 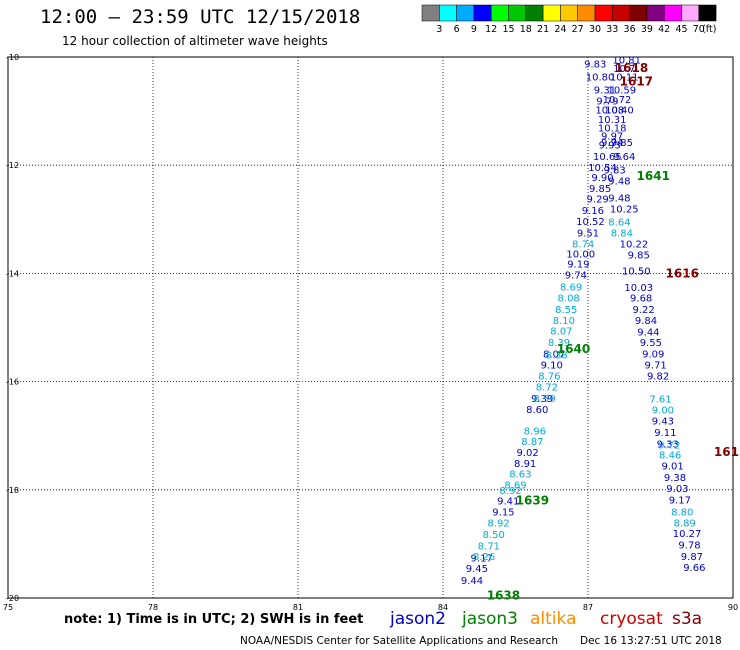 I want to click on swh-data-label: 8.74, so click(x=583, y=245).